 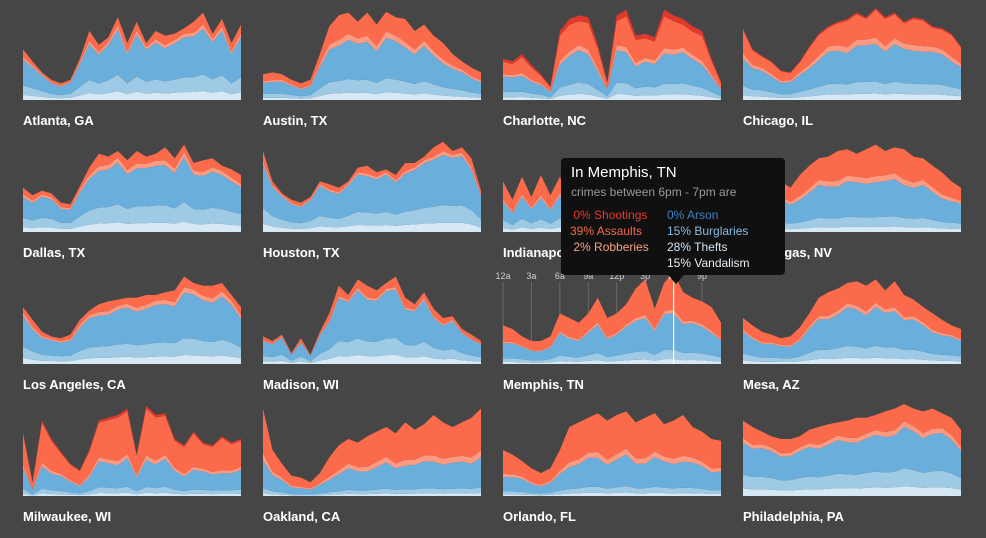 What do you see at coordinates (708, 247) in the screenshot?
I see `tooltip-row: 28% Thefts` at bounding box center [708, 247].